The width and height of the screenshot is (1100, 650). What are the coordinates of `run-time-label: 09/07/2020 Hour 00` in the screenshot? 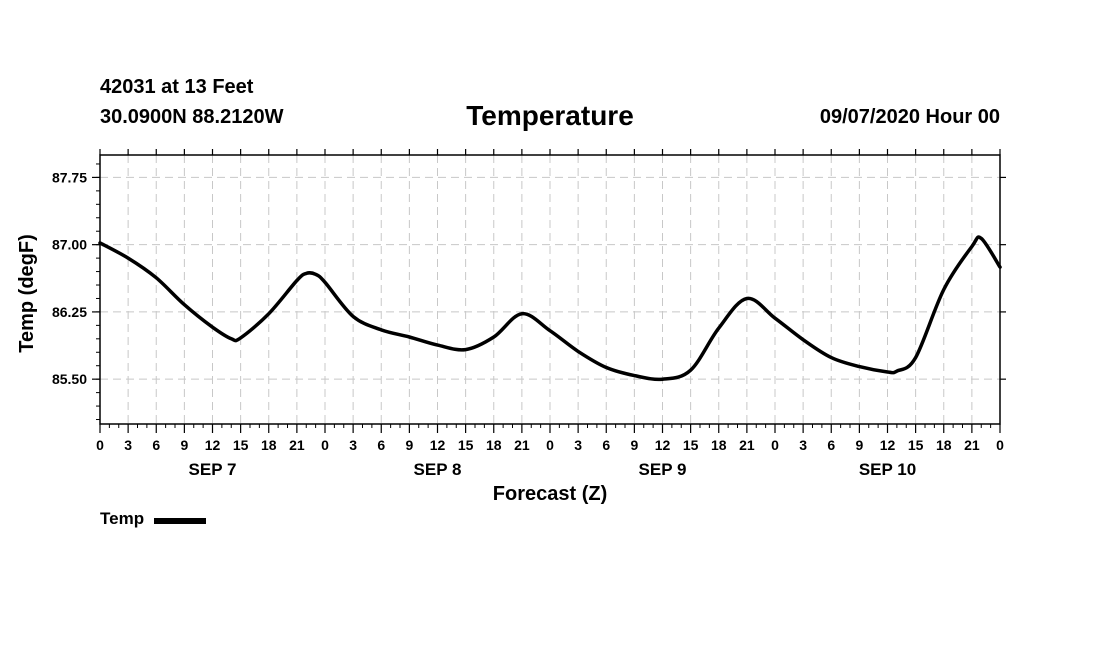 It's located at (909, 117).